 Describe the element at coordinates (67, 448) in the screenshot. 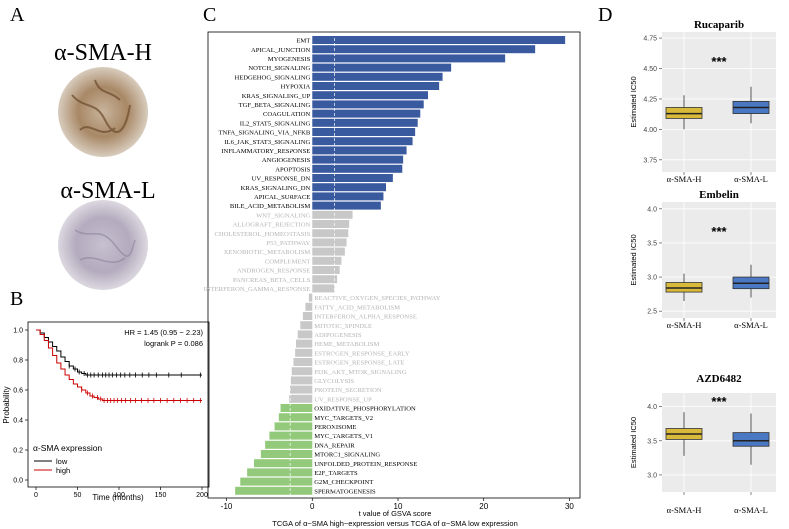

I see `km-legend-title: α-SMA expression` at that location.